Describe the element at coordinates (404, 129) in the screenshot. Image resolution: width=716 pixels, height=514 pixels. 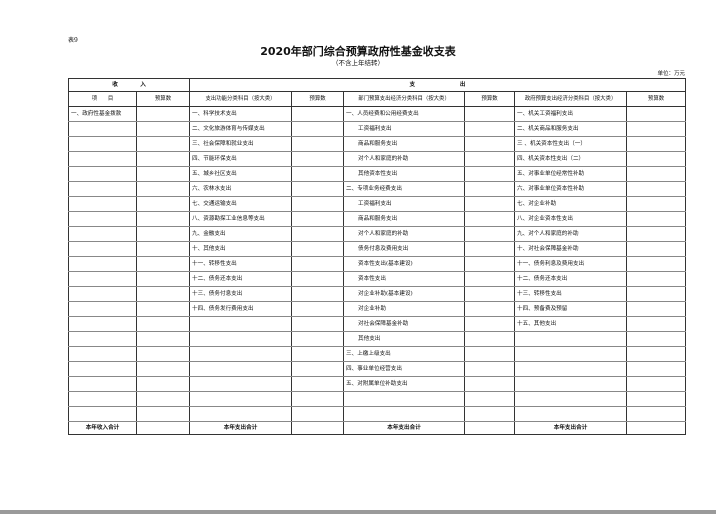
I see `dept-item: 工资福利支出` at that location.